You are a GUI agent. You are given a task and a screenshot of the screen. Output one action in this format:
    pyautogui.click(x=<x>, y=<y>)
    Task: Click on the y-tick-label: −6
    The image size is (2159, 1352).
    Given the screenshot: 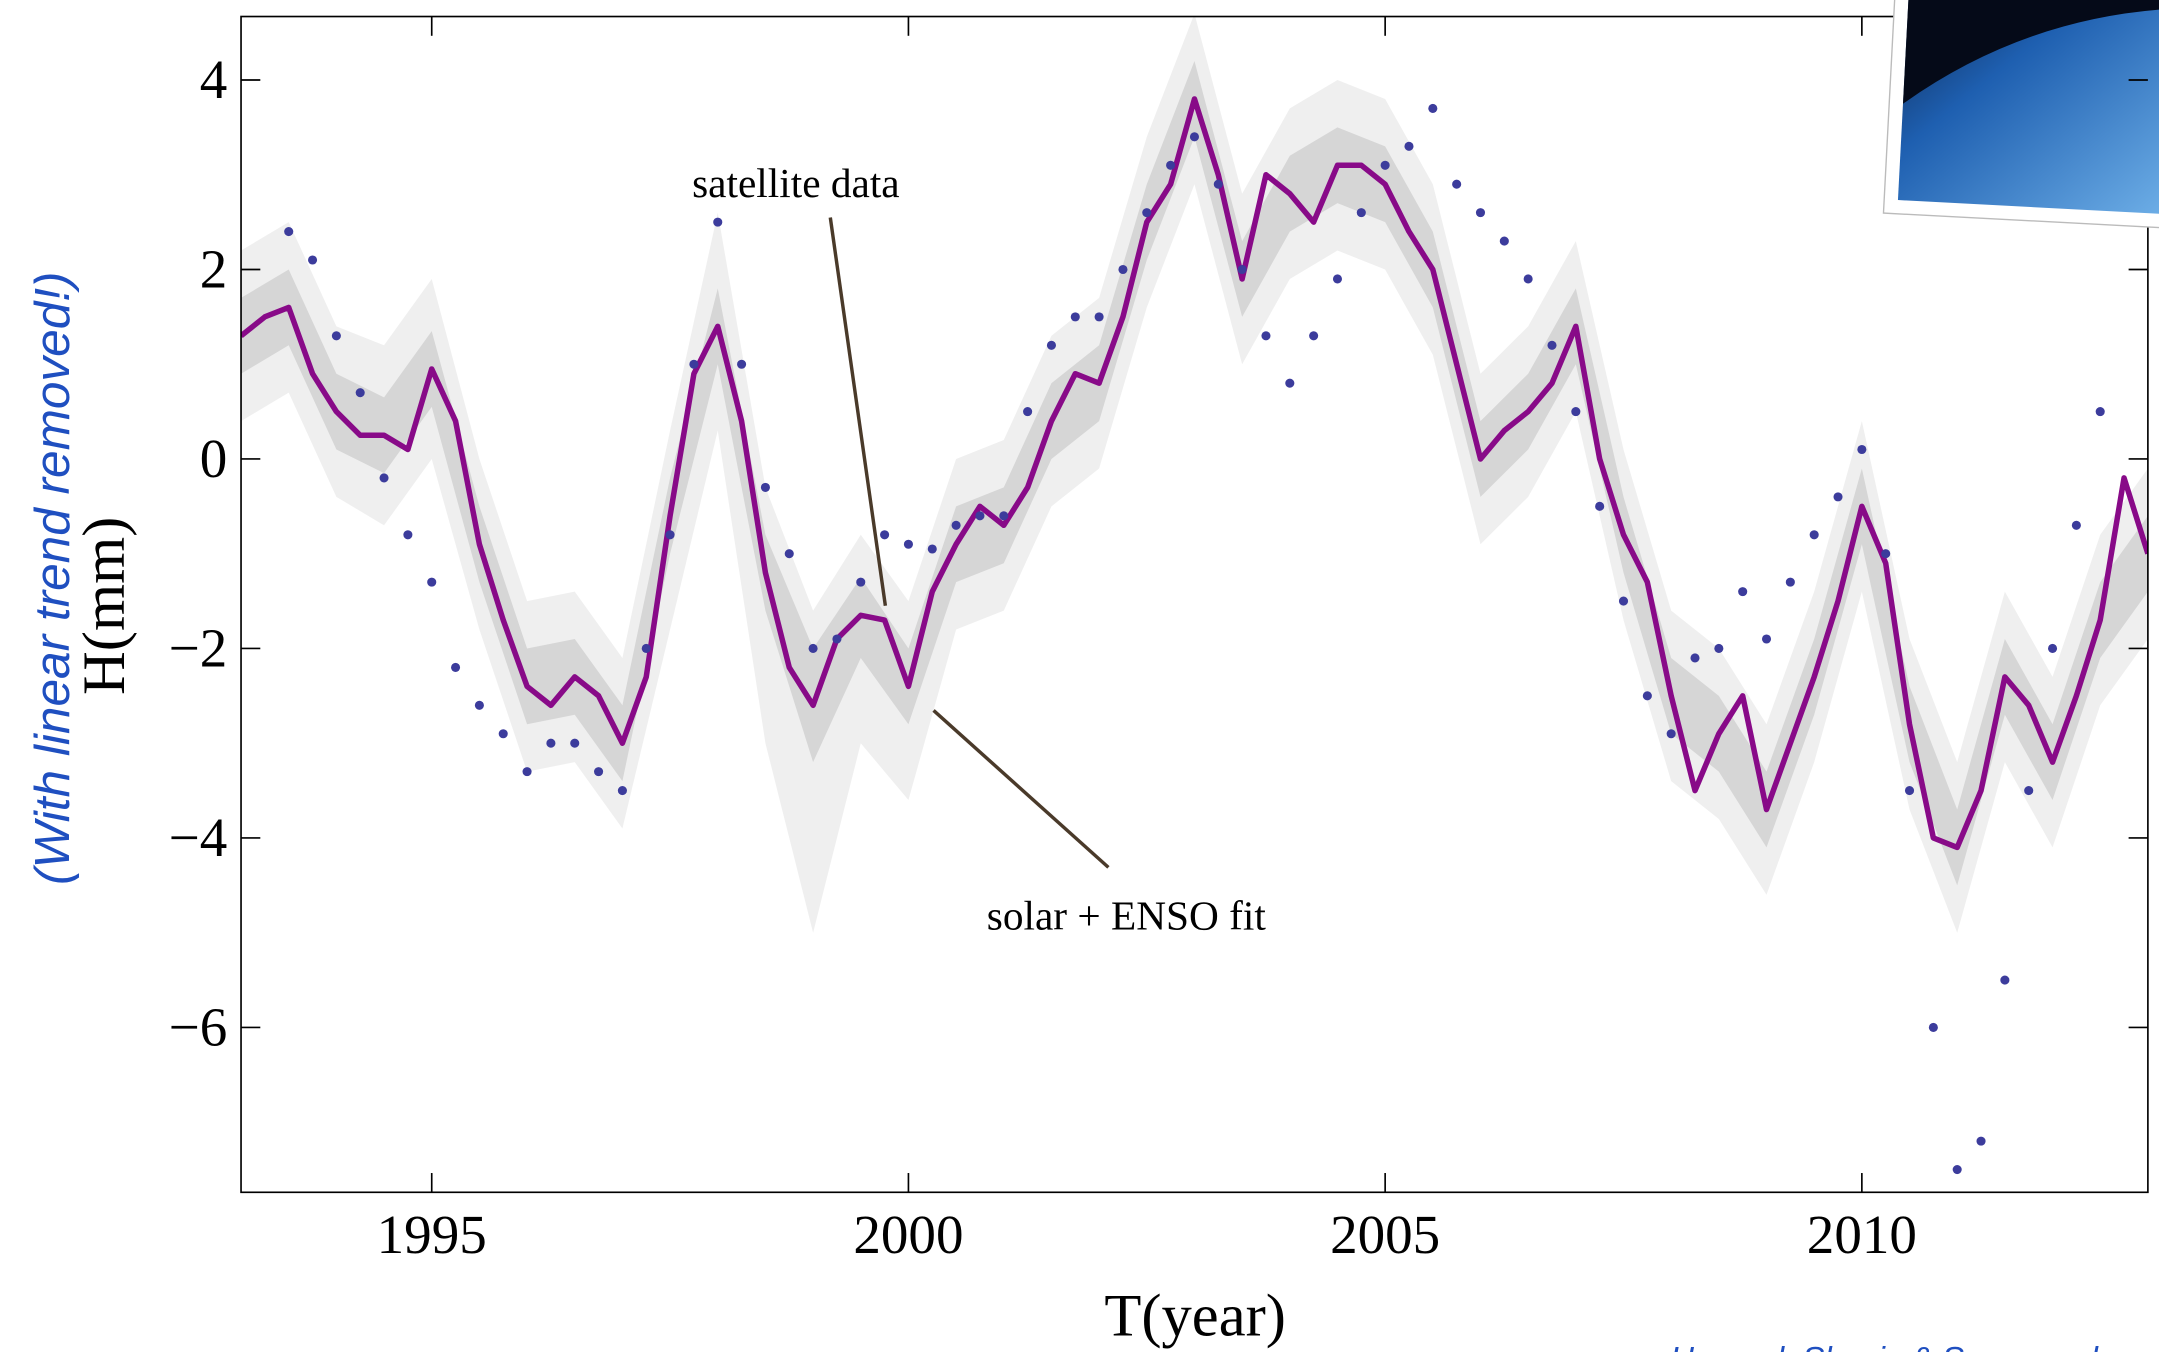 What is the action you would take?
    pyautogui.click(x=198, y=1026)
    